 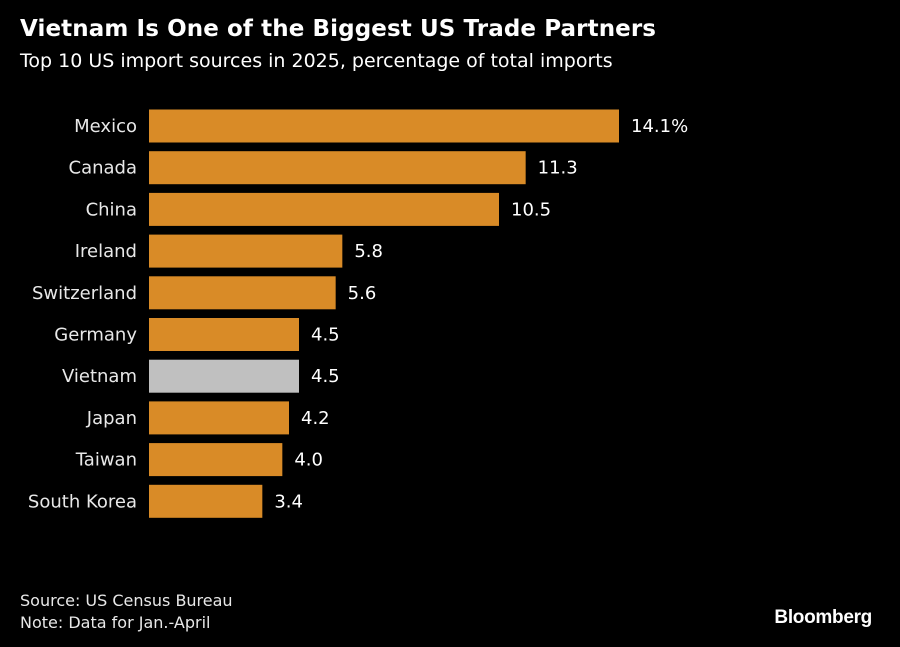 What do you see at coordinates (106, 460) in the screenshot?
I see `category-label-taiwan: Taiwan` at bounding box center [106, 460].